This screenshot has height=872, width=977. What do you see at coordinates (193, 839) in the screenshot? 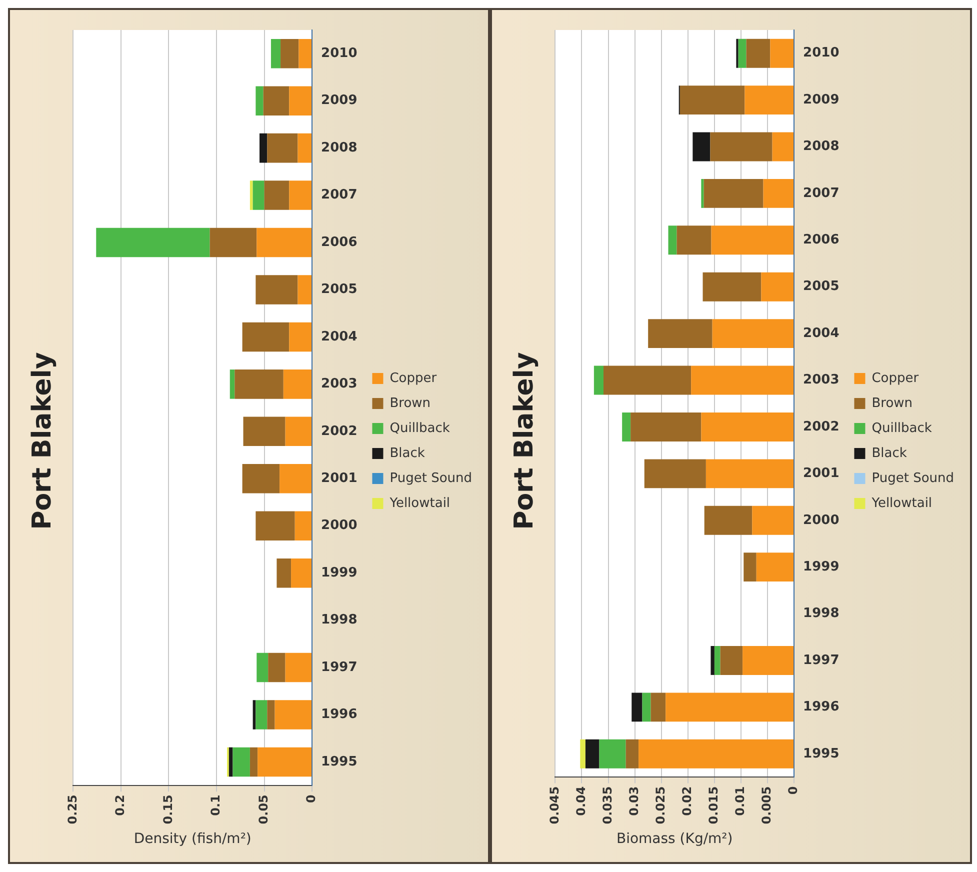
I see `x-axis-title: Density (fish/m²)` at bounding box center [193, 839].